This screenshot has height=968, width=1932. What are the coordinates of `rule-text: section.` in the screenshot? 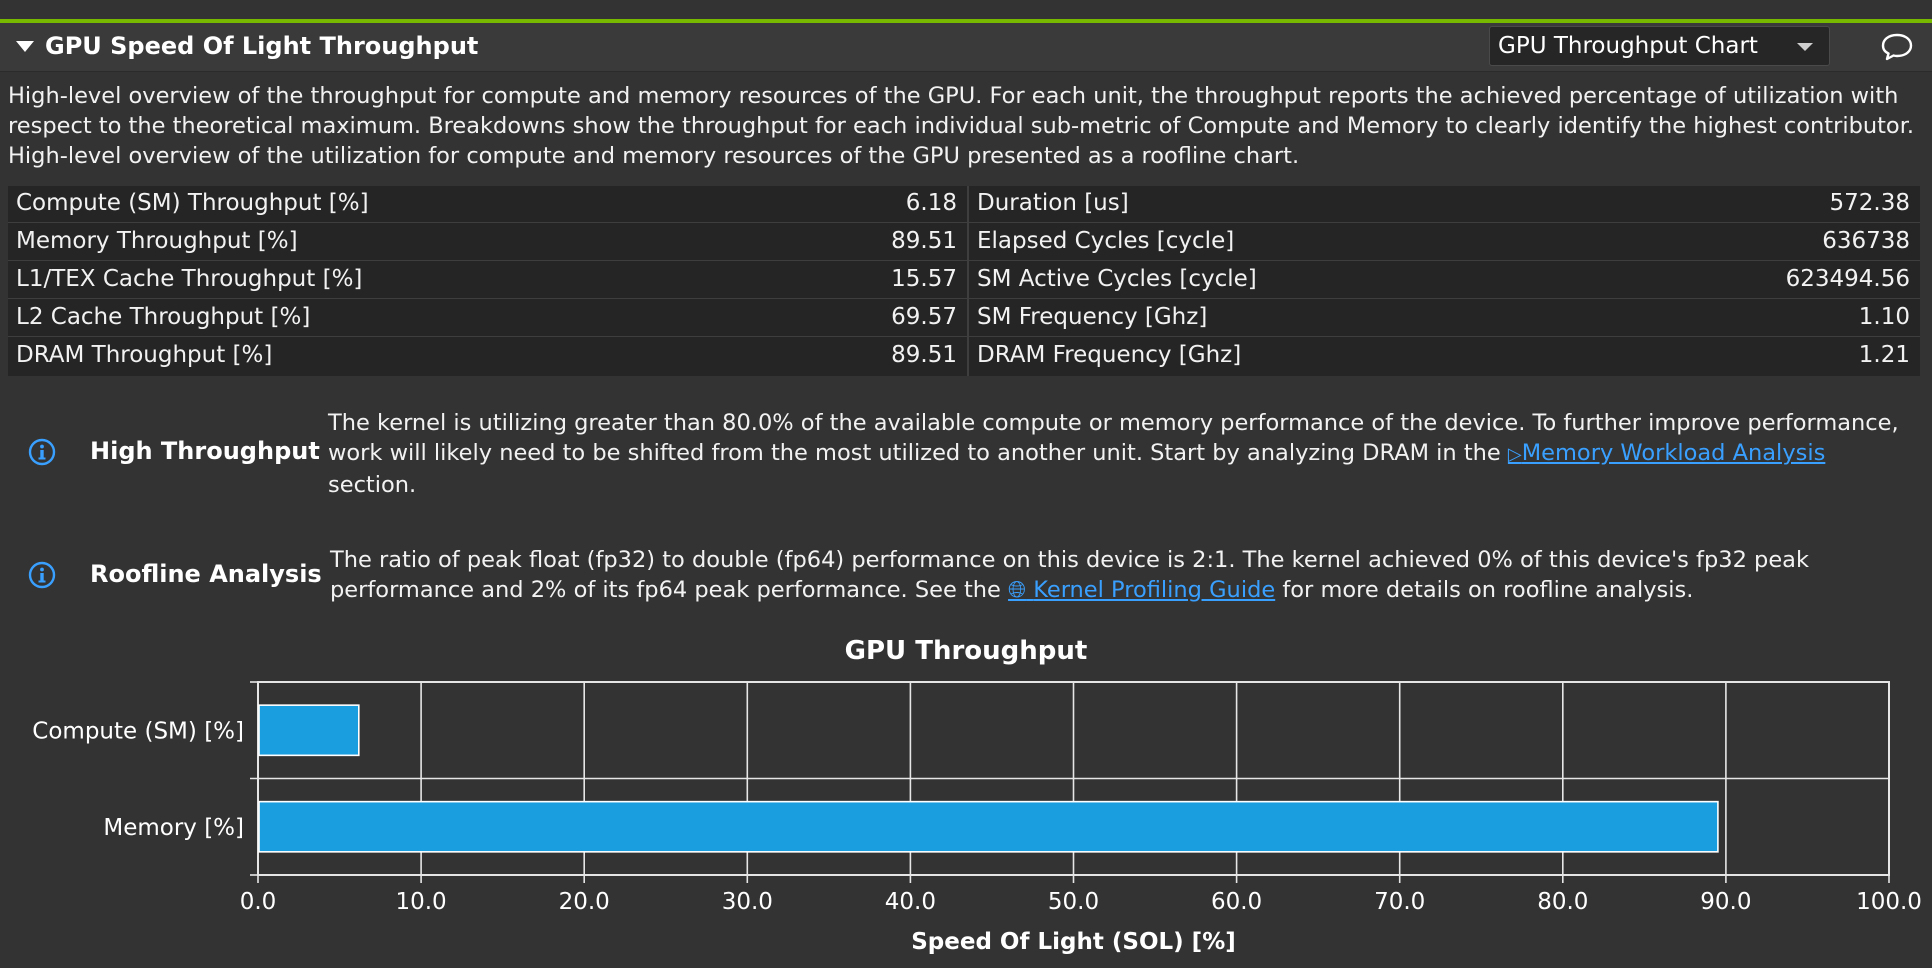 It's located at (372, 485).